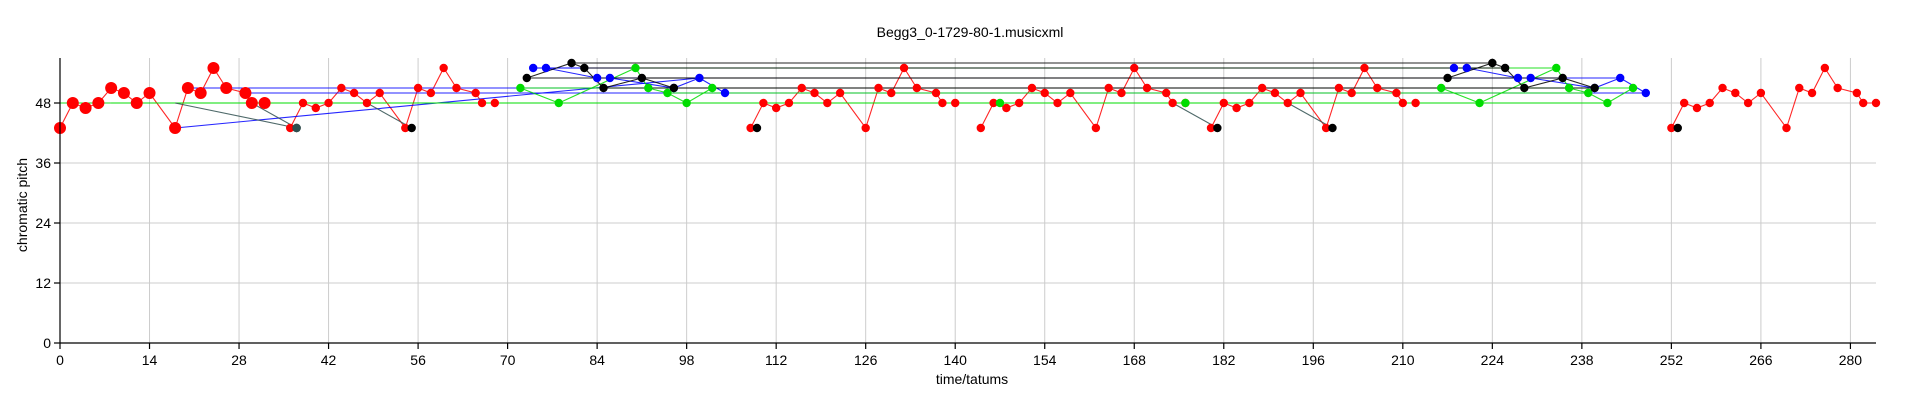  I want to click on x-axis-label: time/tatums, so click(972, 379).